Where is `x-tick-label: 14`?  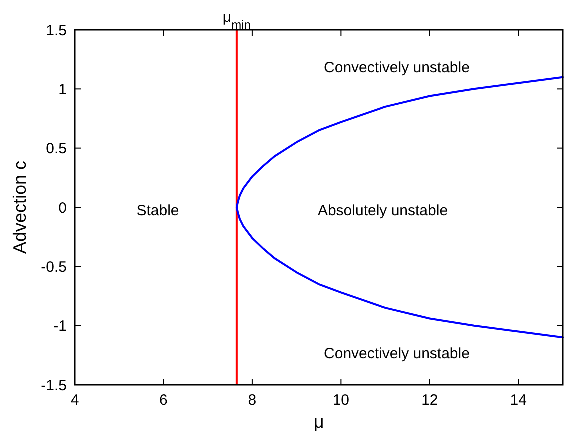
x-tick-label: 14 is located at coordinates (518, 400).